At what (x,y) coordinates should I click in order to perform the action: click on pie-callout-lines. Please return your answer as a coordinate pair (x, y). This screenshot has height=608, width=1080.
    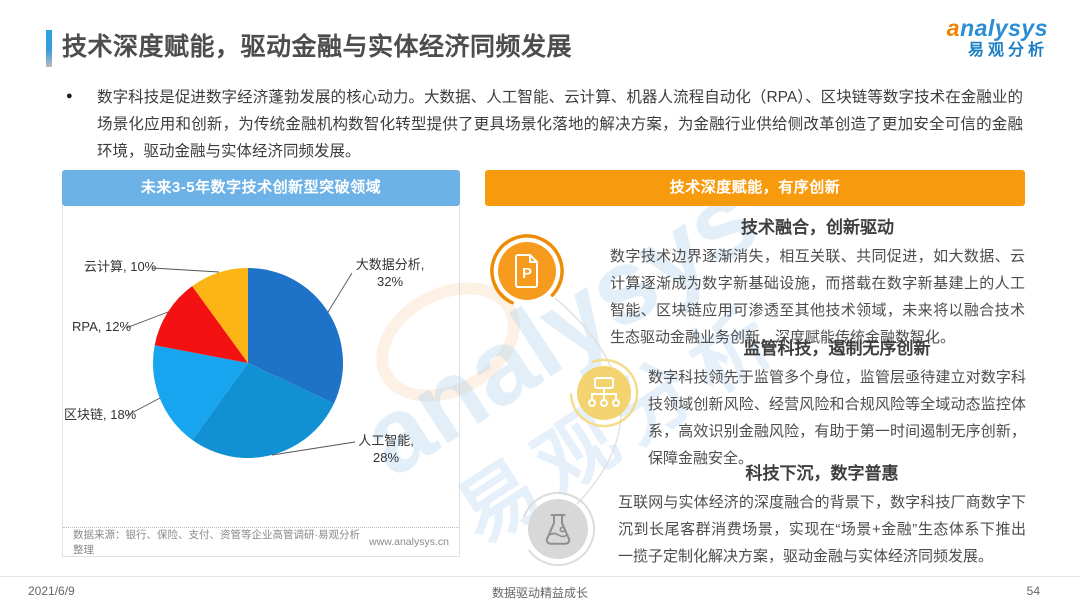
    Looking at the image, I should click on (240, 361).